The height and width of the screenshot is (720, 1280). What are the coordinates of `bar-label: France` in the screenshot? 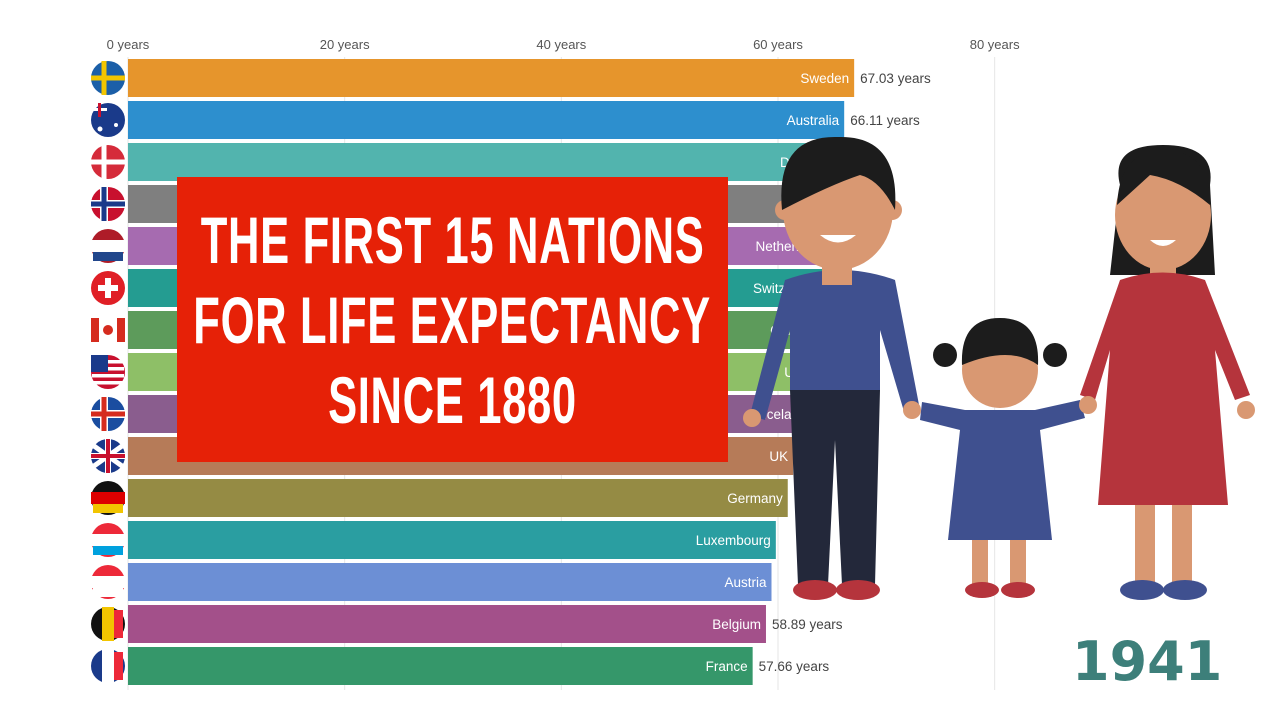 It's located at (727, 666).